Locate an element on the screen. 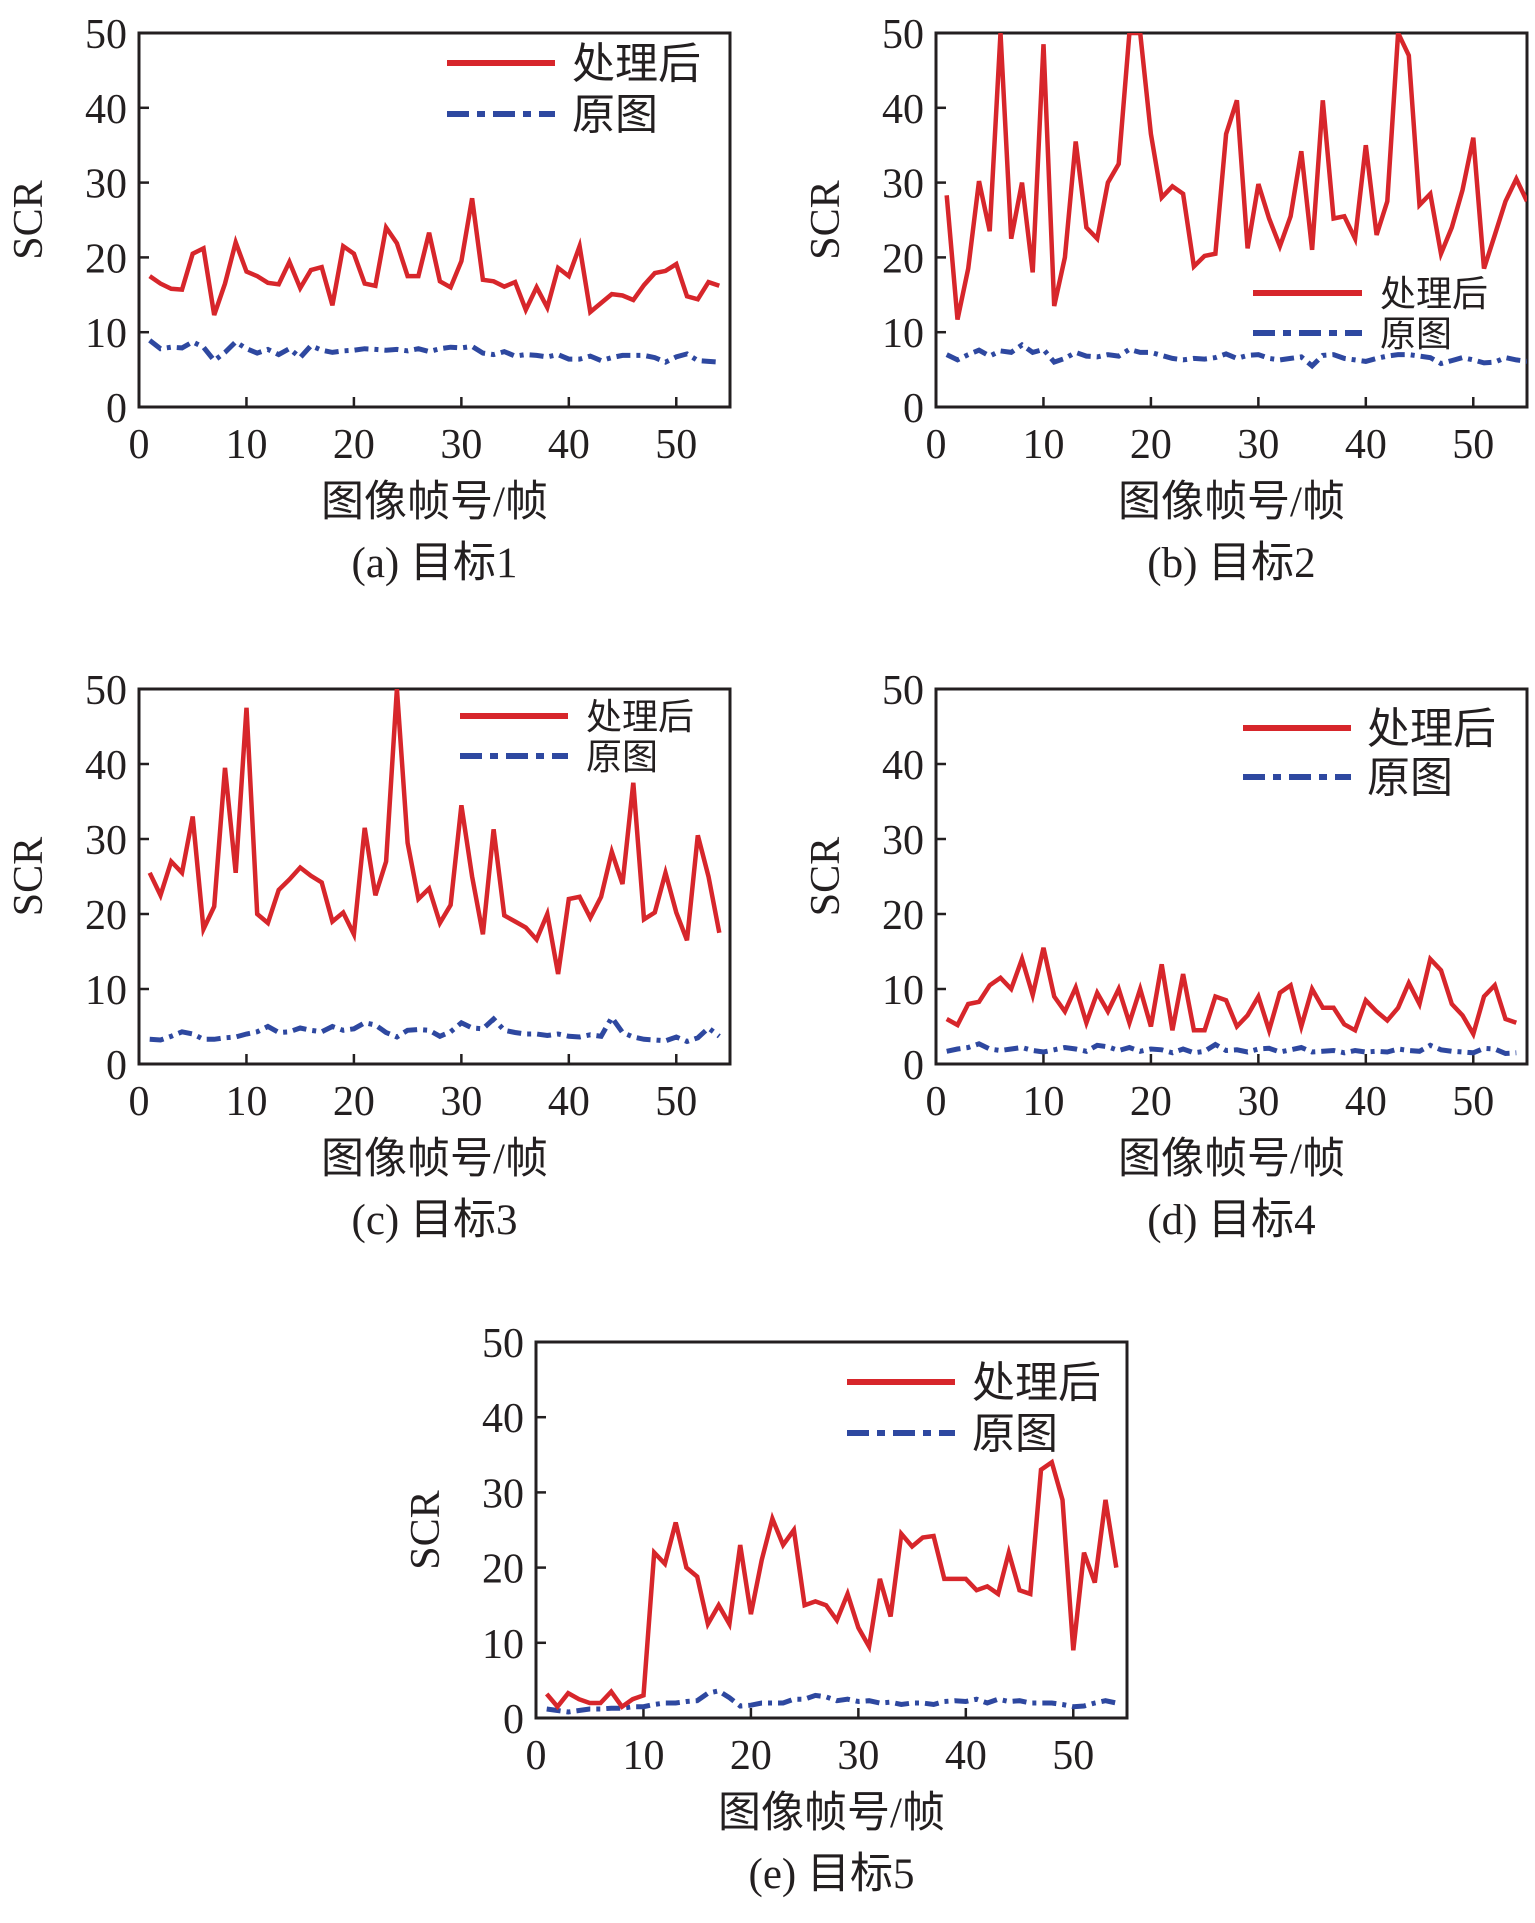  panel-caption: (e) 目标5 is located at coordinates (832, 1874).